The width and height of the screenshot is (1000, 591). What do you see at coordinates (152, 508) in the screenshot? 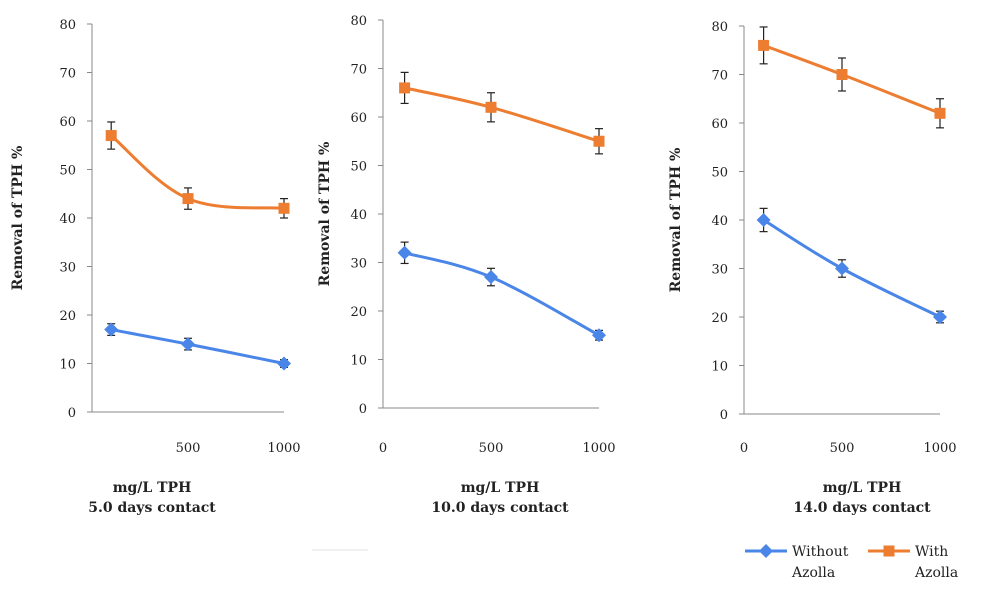
I see `panel-caption: 5.0 days contact` at bounding box center [152, 508].